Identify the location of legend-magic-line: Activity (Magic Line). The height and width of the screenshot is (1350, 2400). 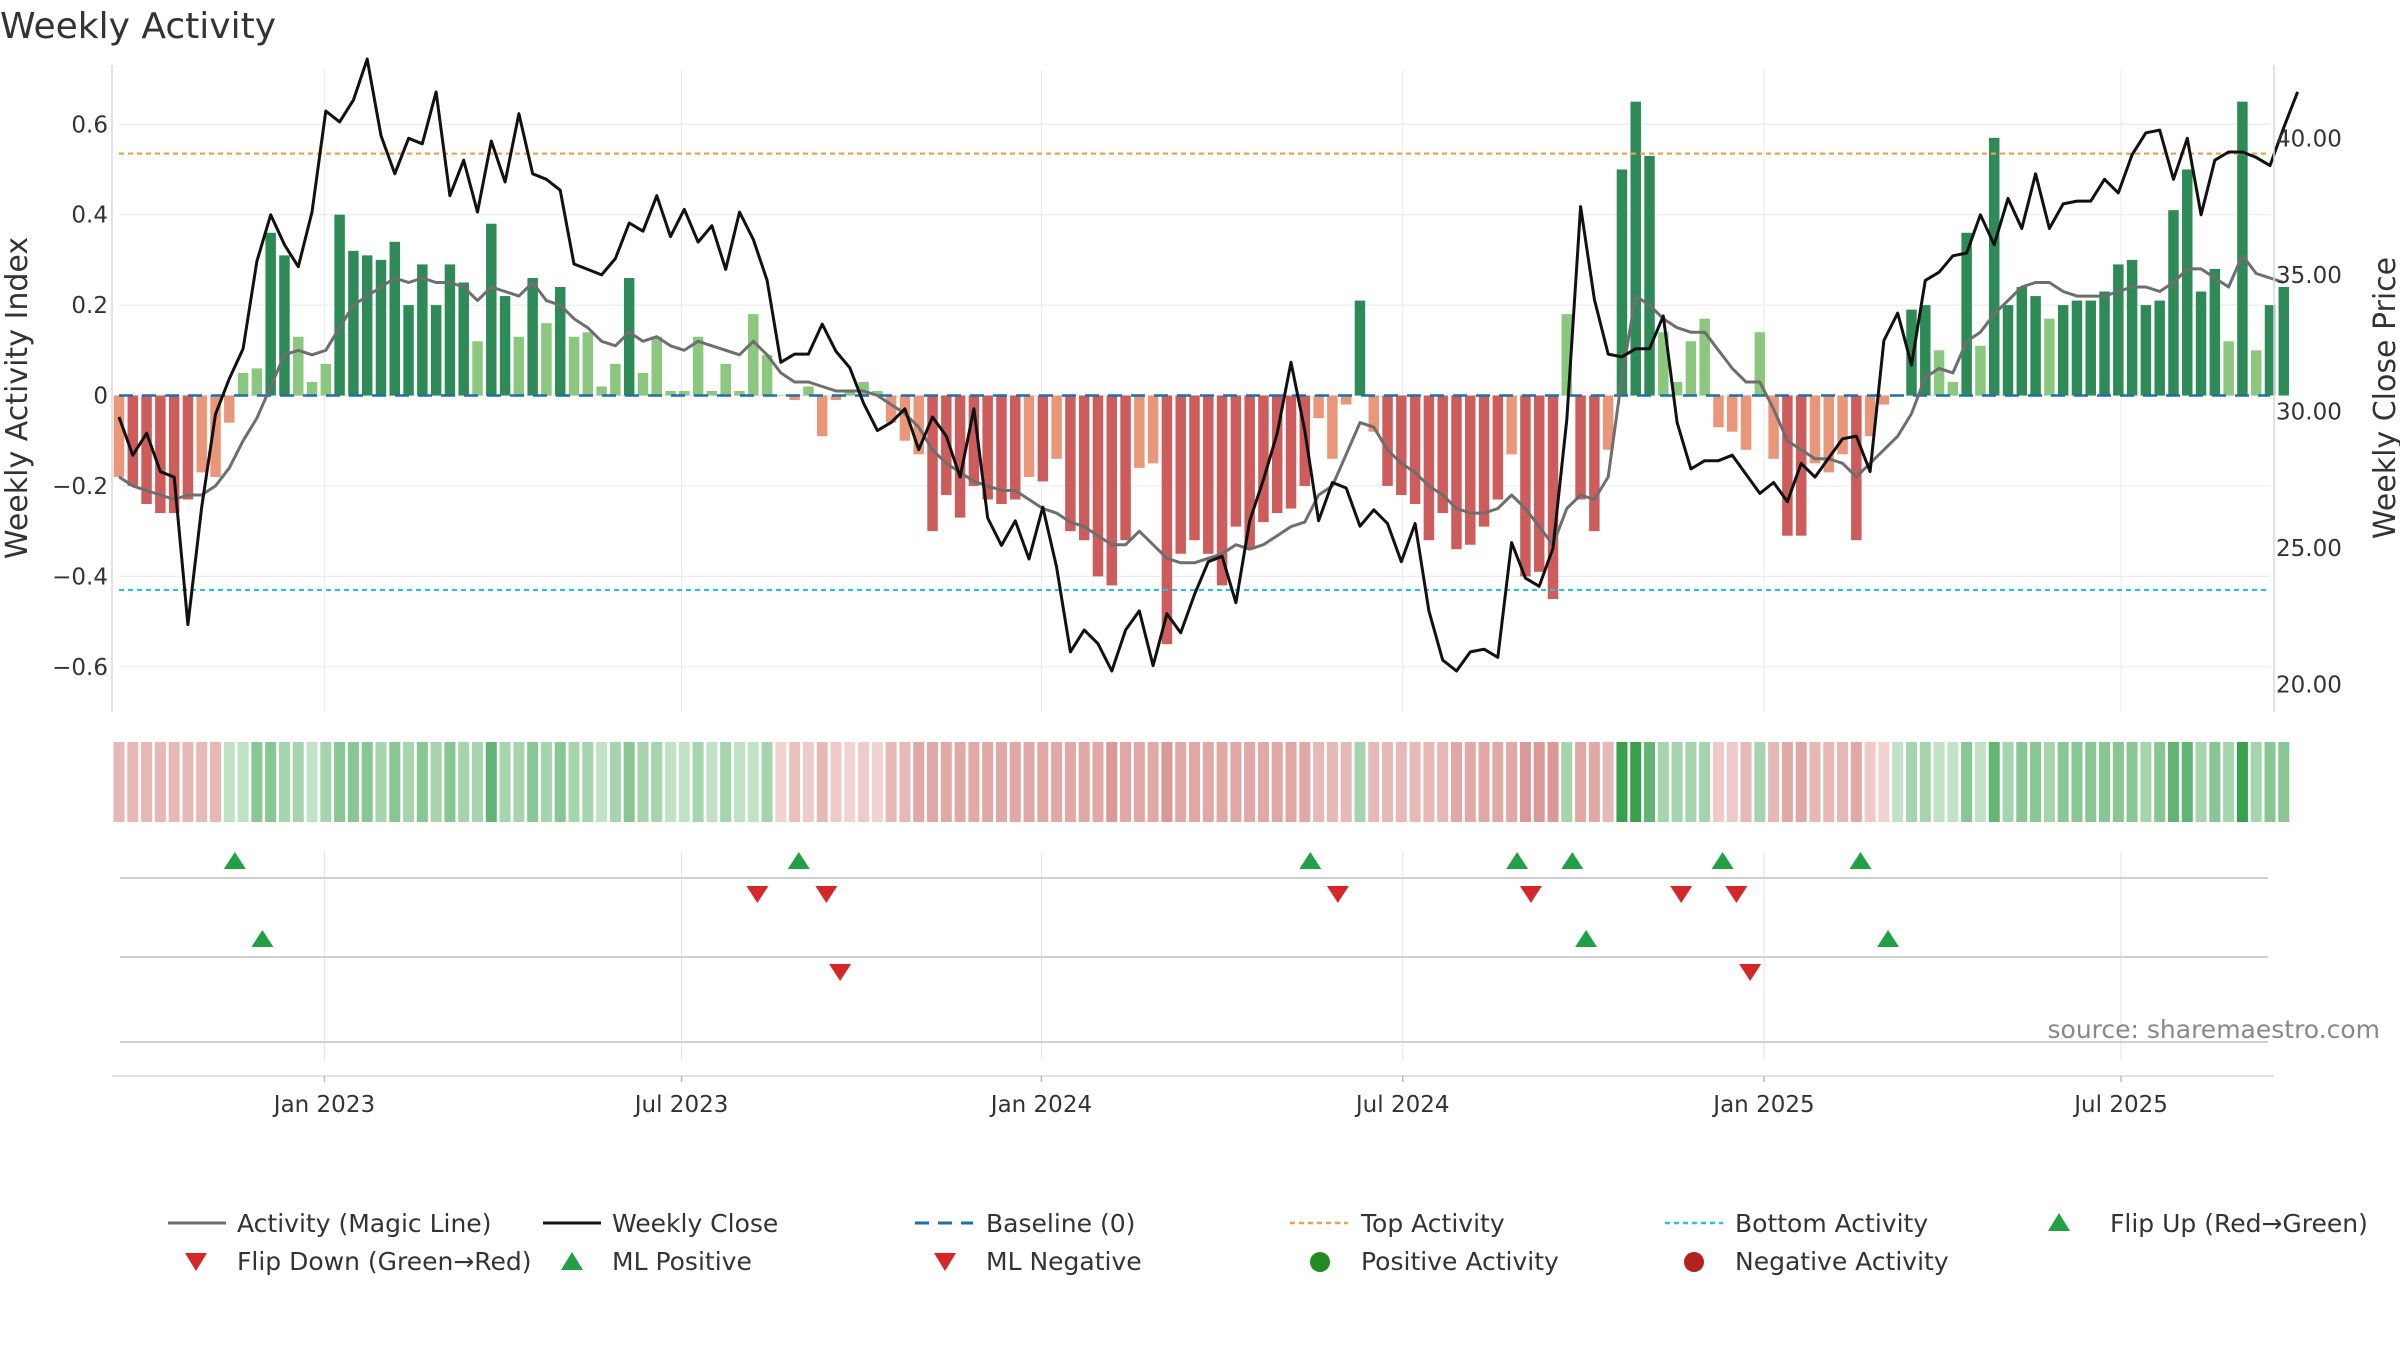
(364, 1223).